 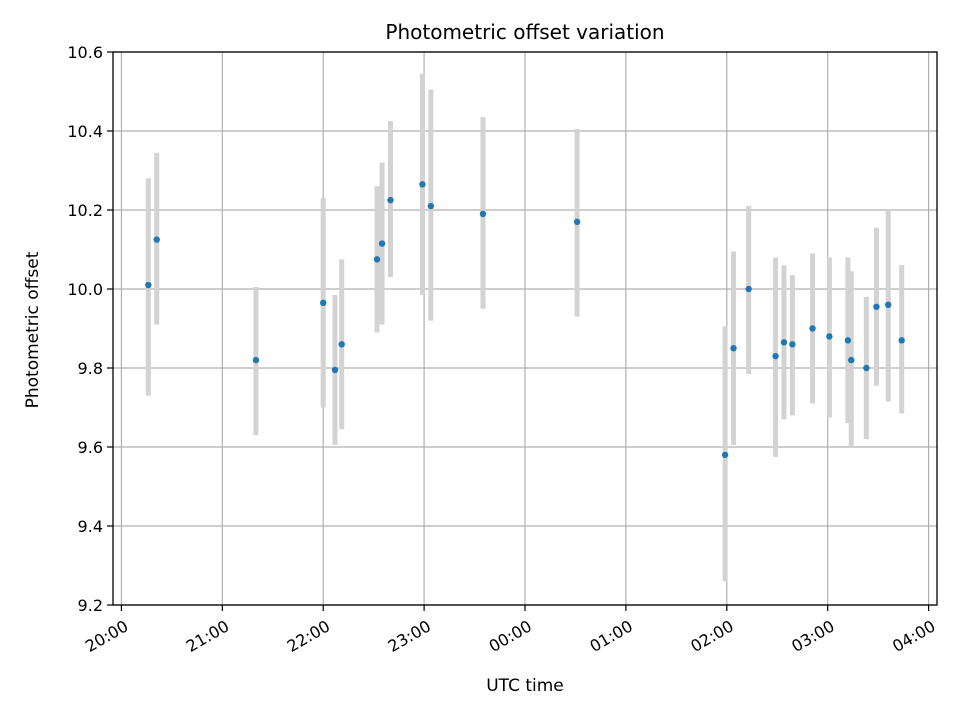 I want to click on y-tick-label: 10.4, so click(x=85, y=131).